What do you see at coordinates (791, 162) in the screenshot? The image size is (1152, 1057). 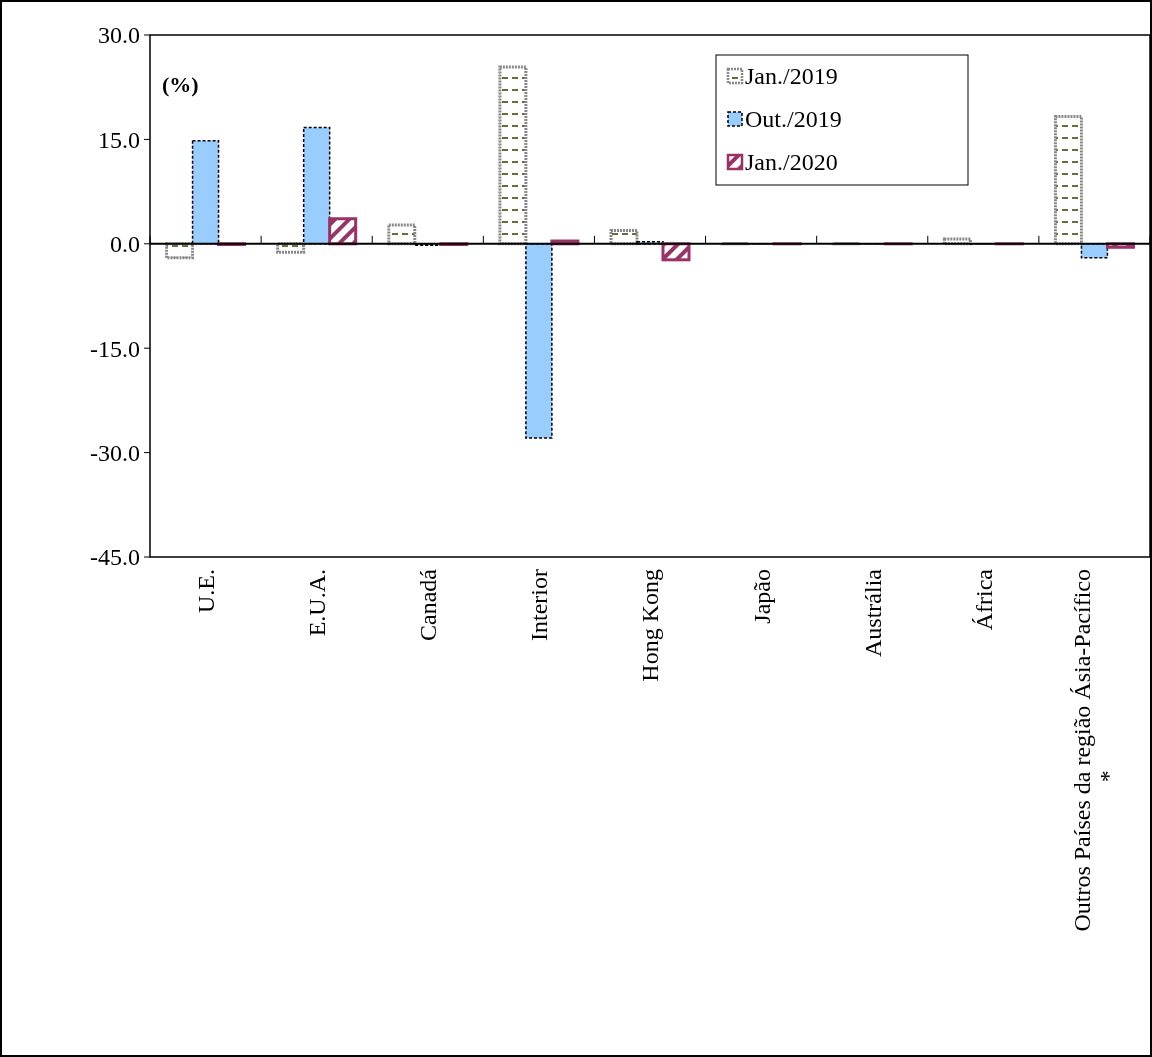 I see `legend-label: Jan./2020` at bounding box center [791, 162].